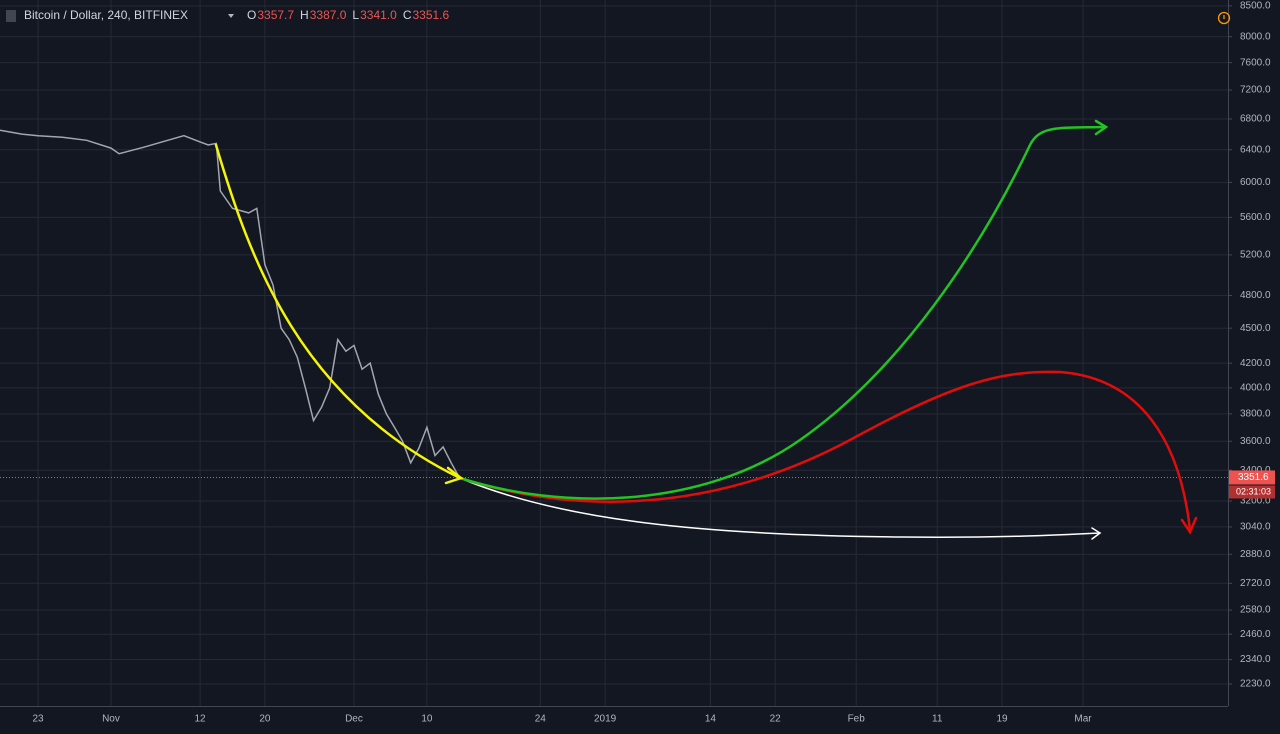 The image size is (1280, 734). Describe the element at coordinates (1255, 610) in the screenshot. I see `y-tick-label: 2580.0` at that location.